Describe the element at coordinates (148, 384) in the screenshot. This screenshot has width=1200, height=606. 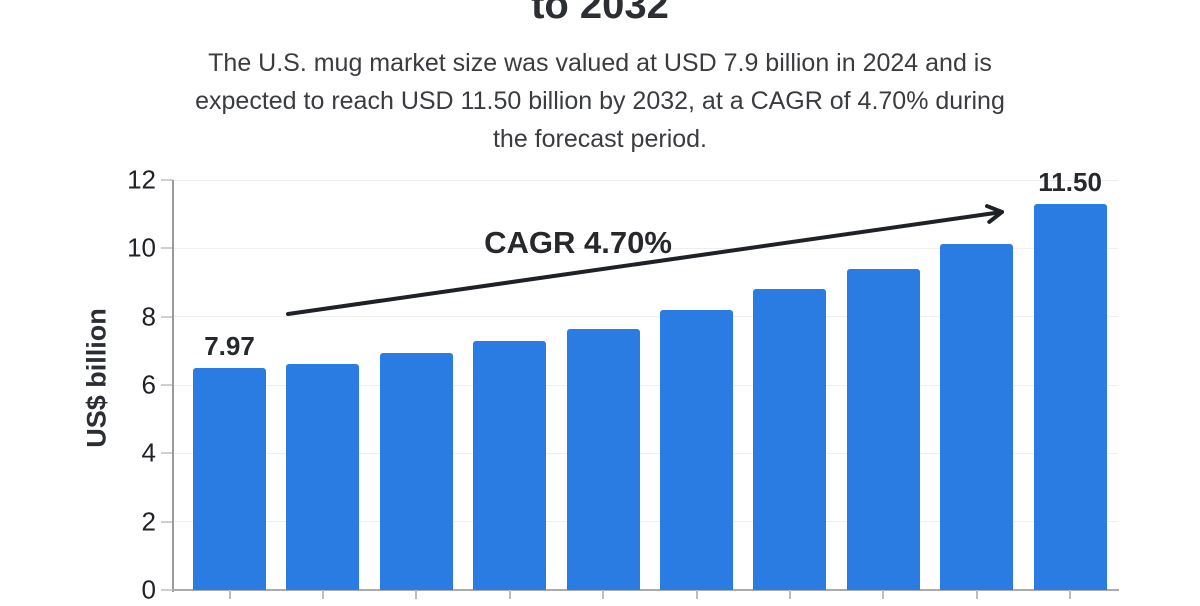
I see `y-tick-label-6: 6` at that location.